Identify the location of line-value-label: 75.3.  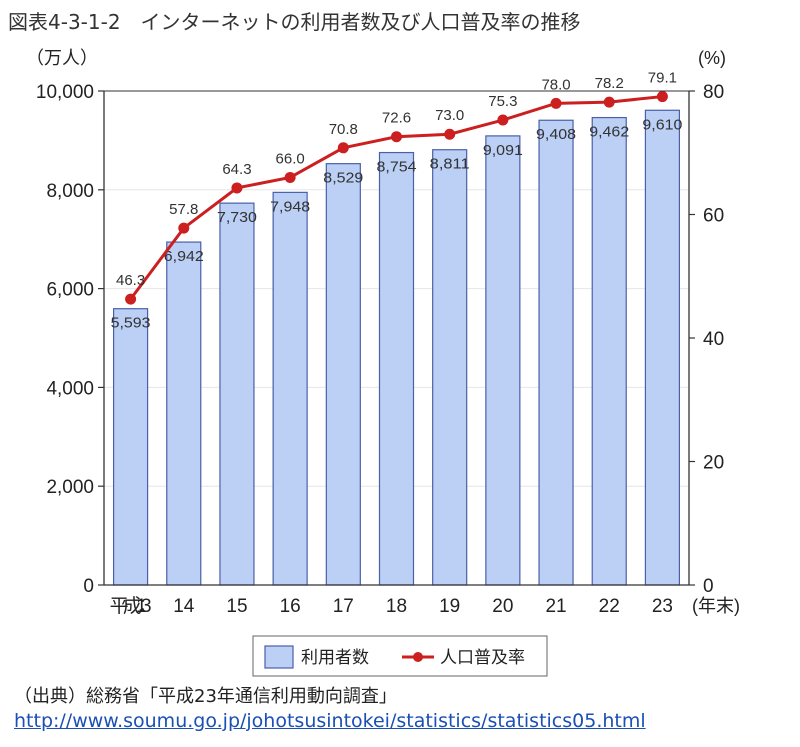
(502, 101).